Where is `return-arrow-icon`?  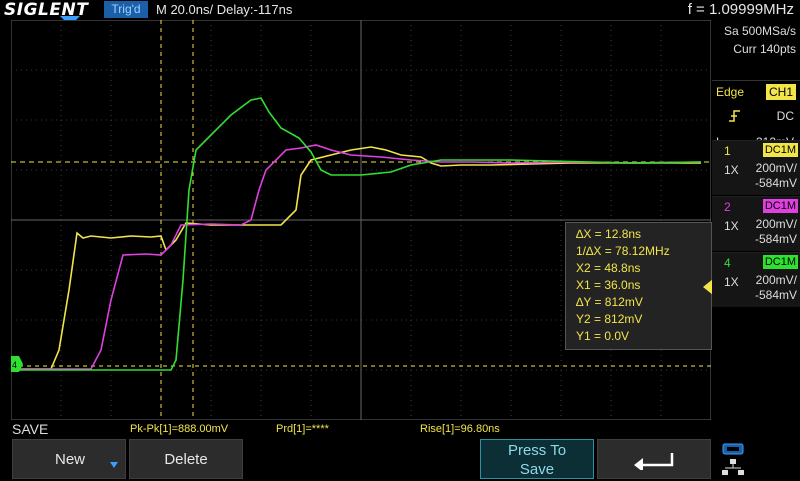
return-arrow-icon is located at coordinates (654, 461).